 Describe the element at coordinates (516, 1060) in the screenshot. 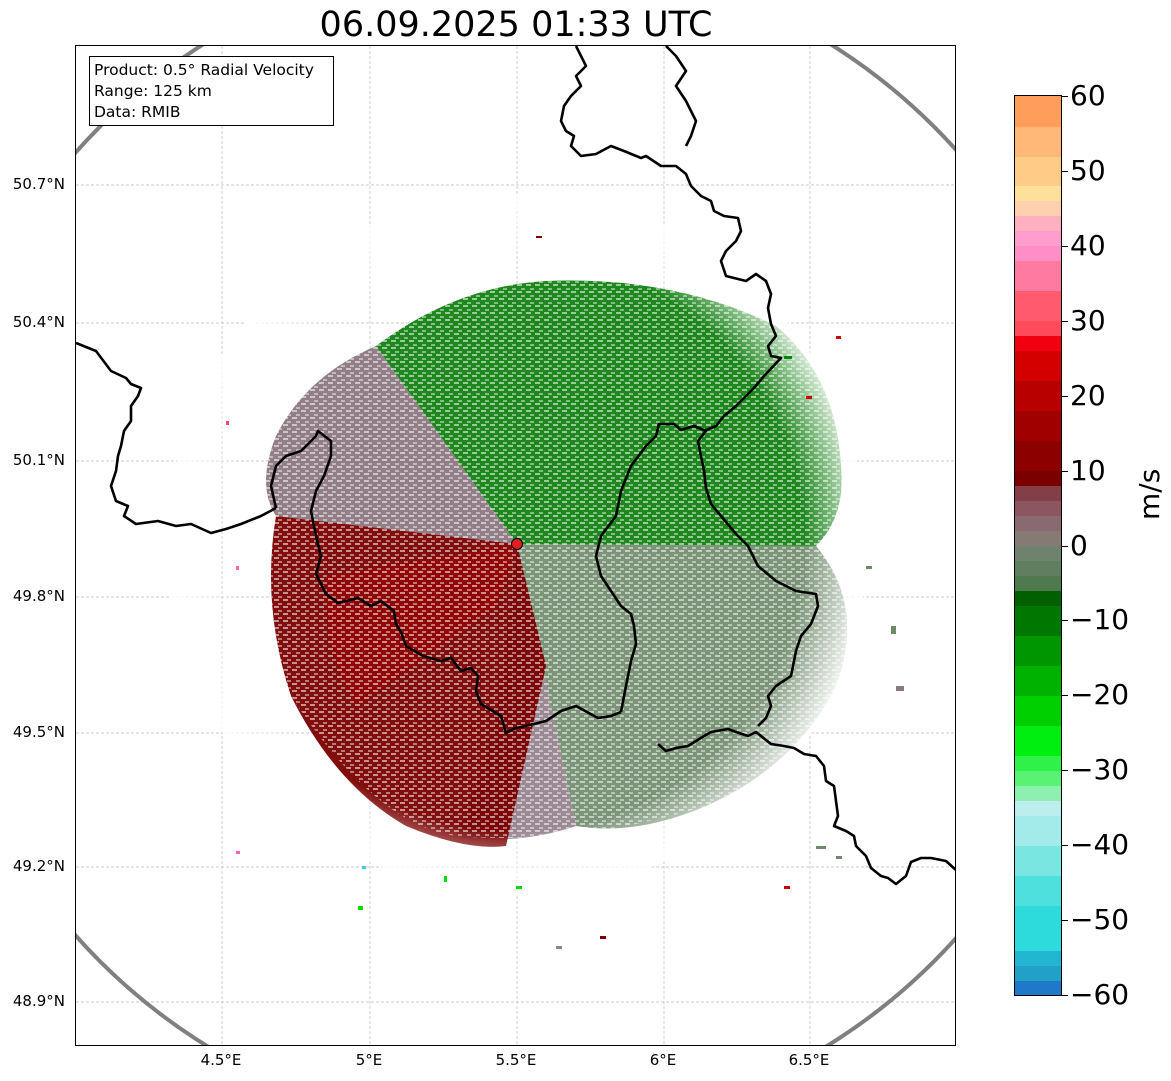

I see `lon-label: 5.5°E` at that location.